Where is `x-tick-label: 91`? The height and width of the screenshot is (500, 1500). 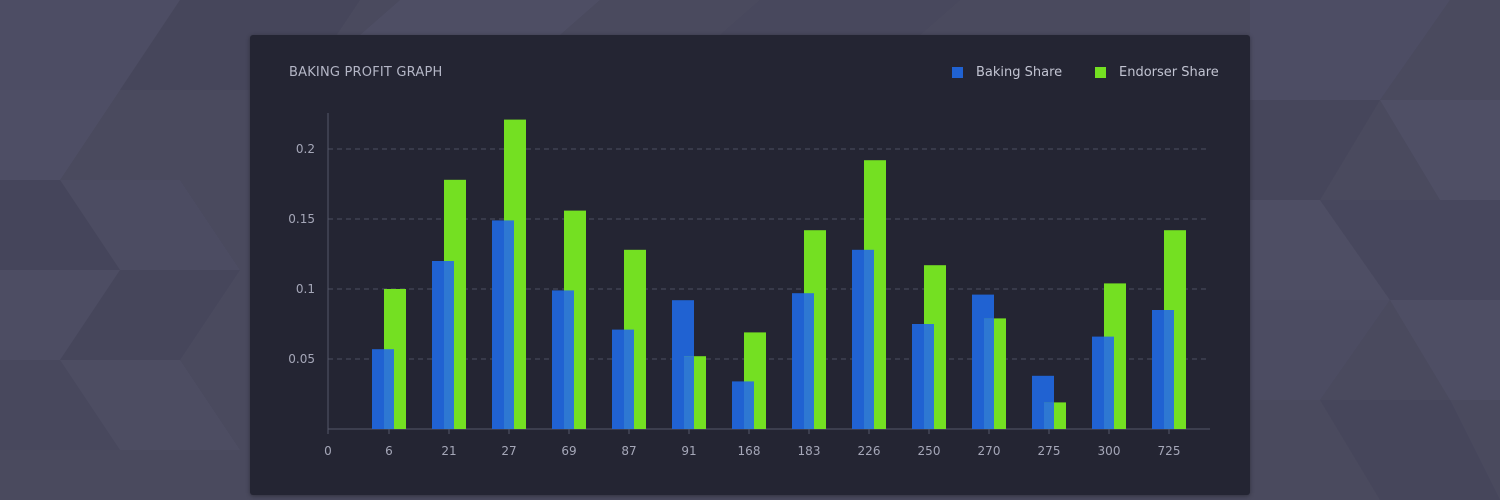 x-tick-label: 91 is located at coordinates (688, 451).